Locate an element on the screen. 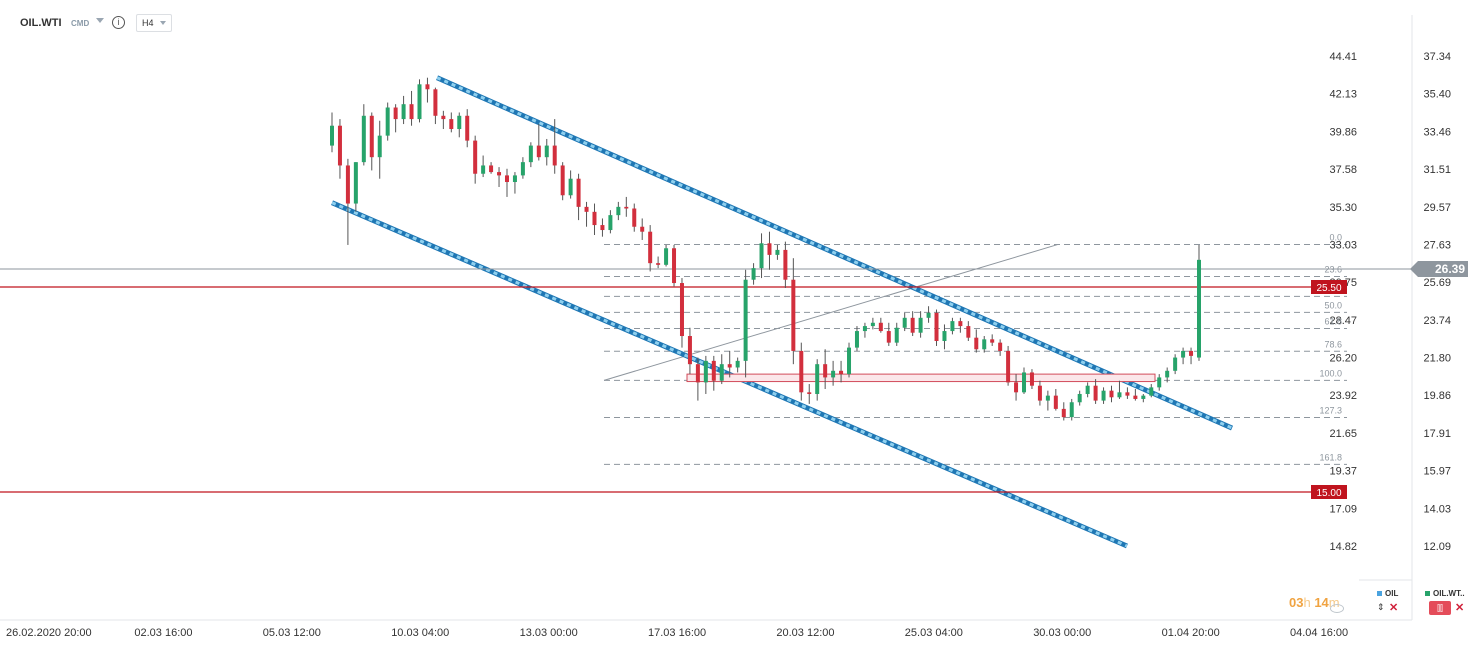  instrument-type-label: CMD is located at coordinates (80, 23).